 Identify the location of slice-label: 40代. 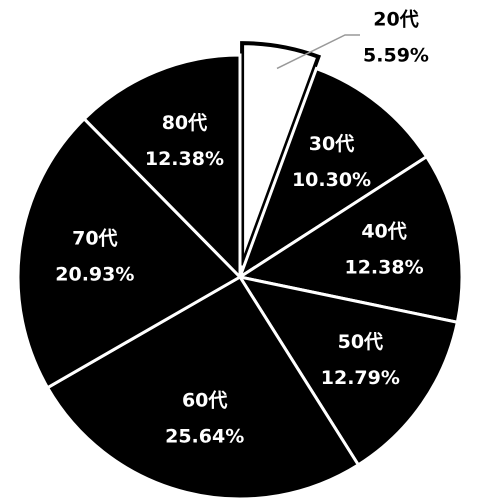
(383, 232).